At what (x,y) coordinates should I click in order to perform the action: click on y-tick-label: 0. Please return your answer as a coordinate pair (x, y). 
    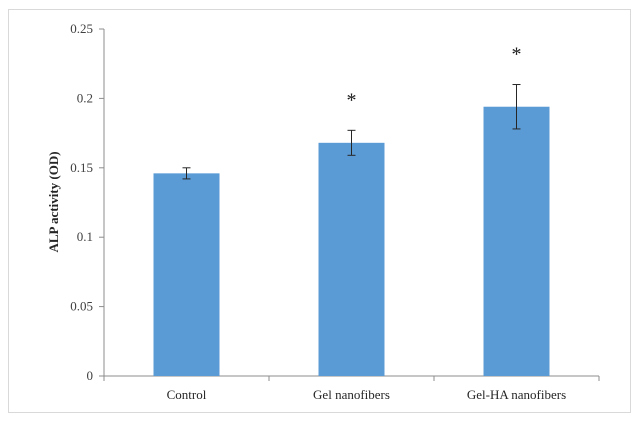
    Looking at the image, I should click on (90, 375).